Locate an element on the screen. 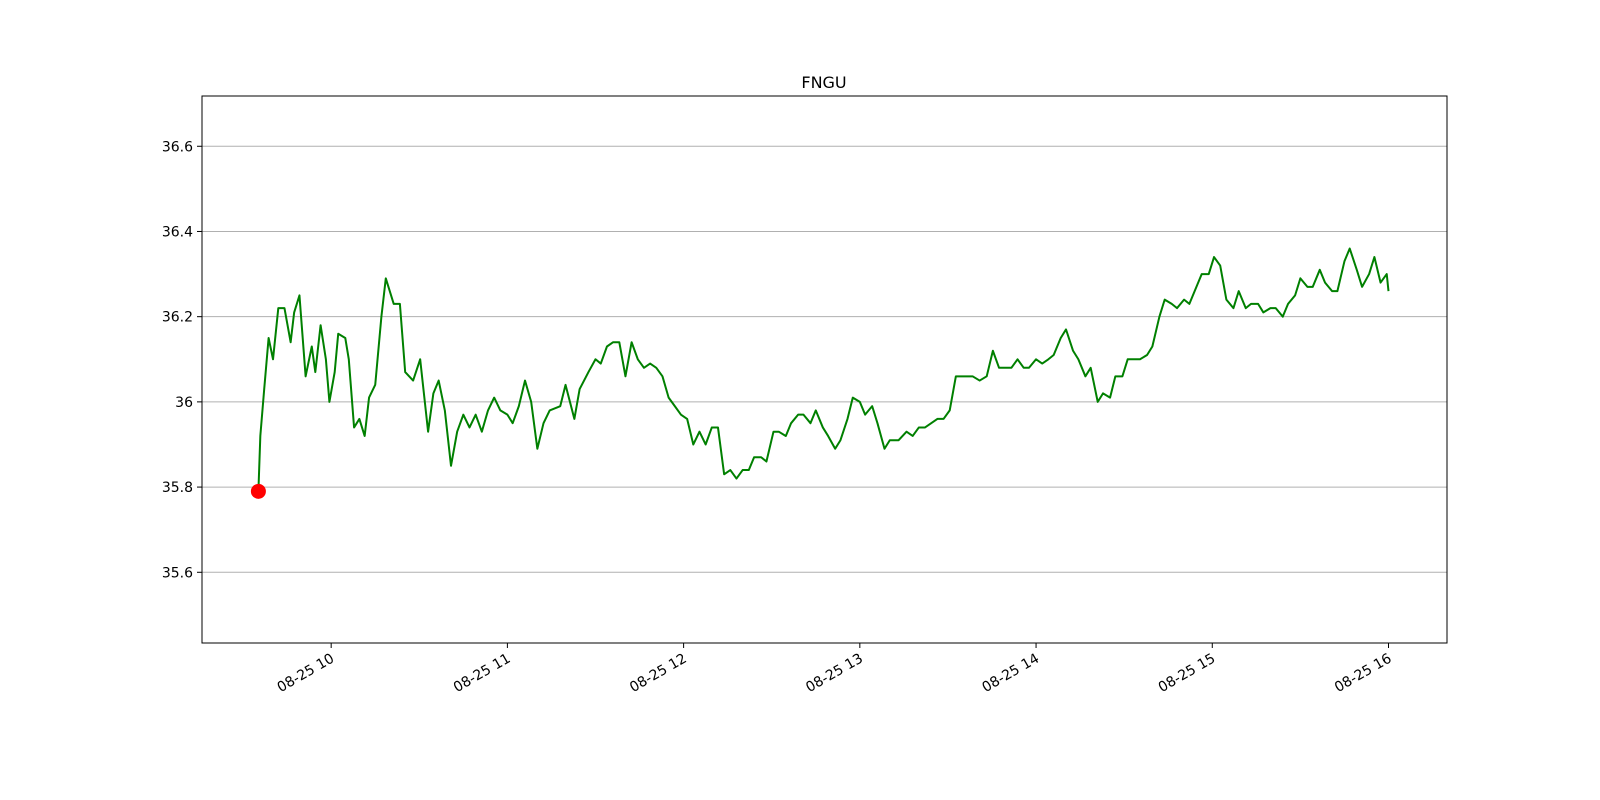  y-tick-label: 36.6 is located at coordinates (177, 147).